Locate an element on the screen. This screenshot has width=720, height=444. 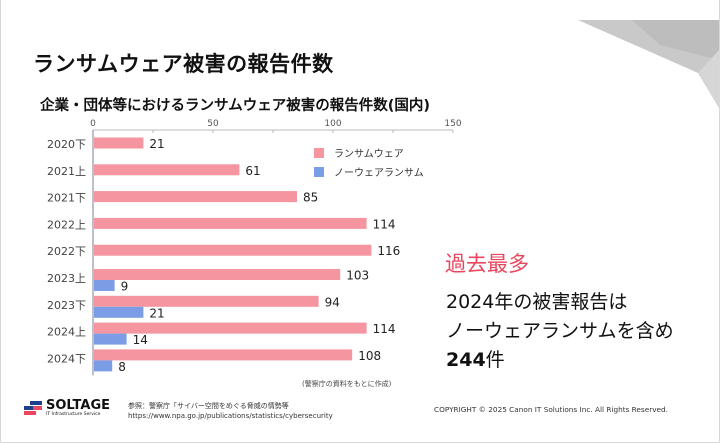
bar-value-label: 9 is located at coordinates (125, 287).